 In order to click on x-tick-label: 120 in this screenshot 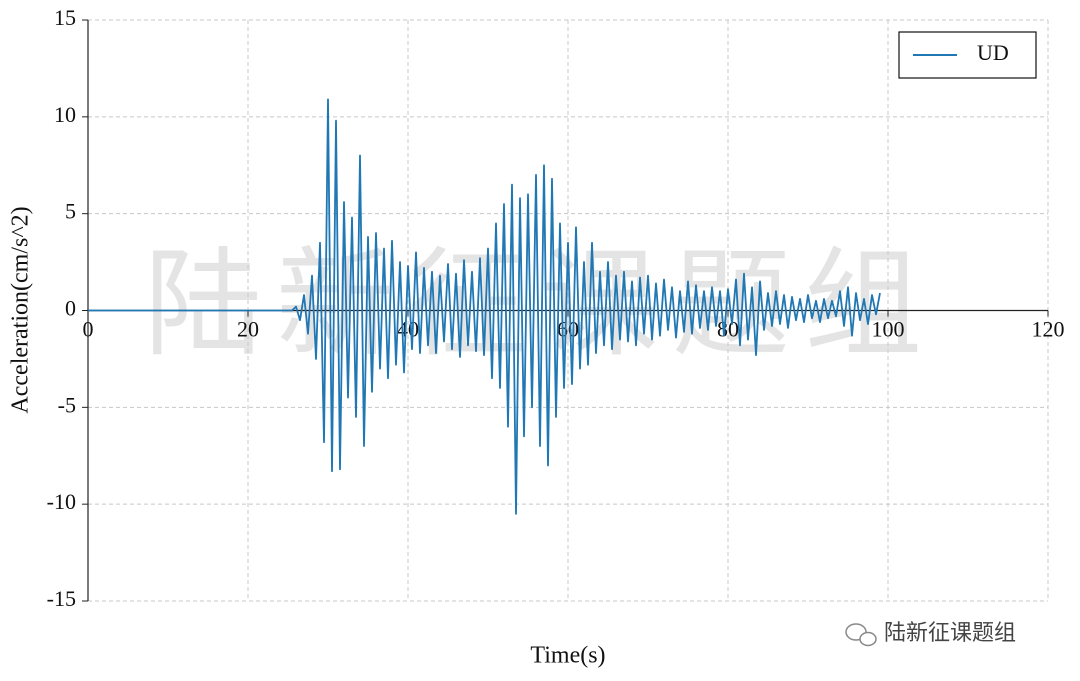, I will do `click(1048, 329)`.